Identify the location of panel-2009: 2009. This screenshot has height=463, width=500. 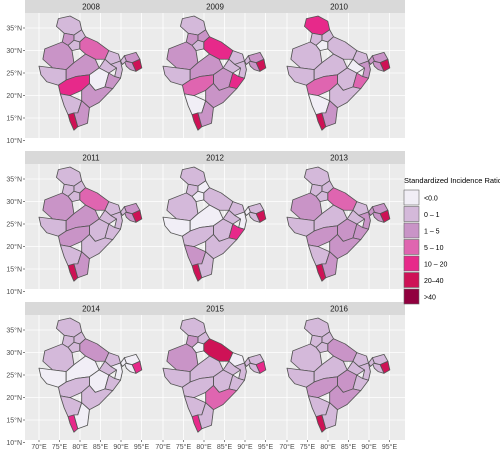
(215, 70).